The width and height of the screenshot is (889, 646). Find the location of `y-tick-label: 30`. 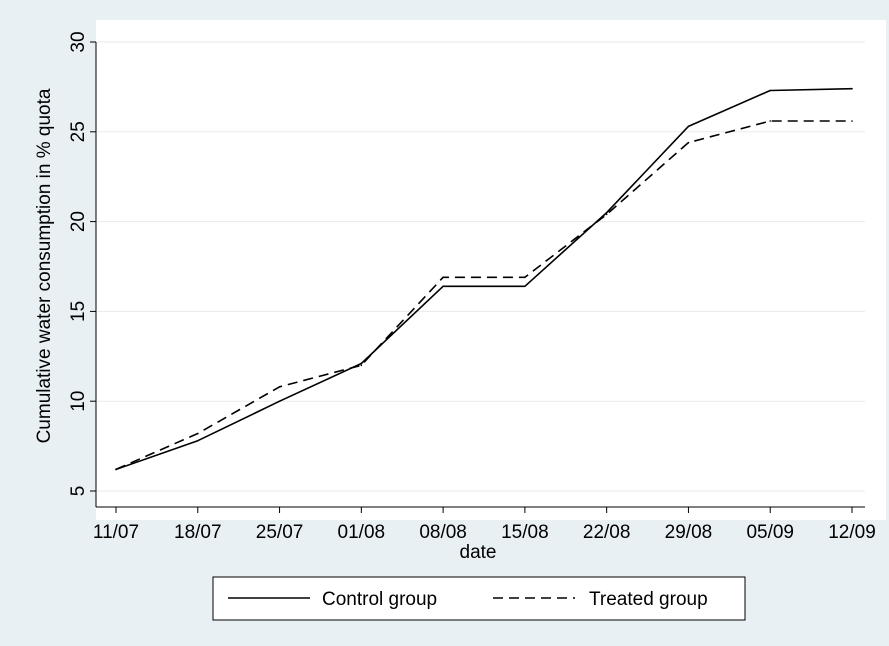

y-tick-label: 30 is located at coordinates (78, 41).